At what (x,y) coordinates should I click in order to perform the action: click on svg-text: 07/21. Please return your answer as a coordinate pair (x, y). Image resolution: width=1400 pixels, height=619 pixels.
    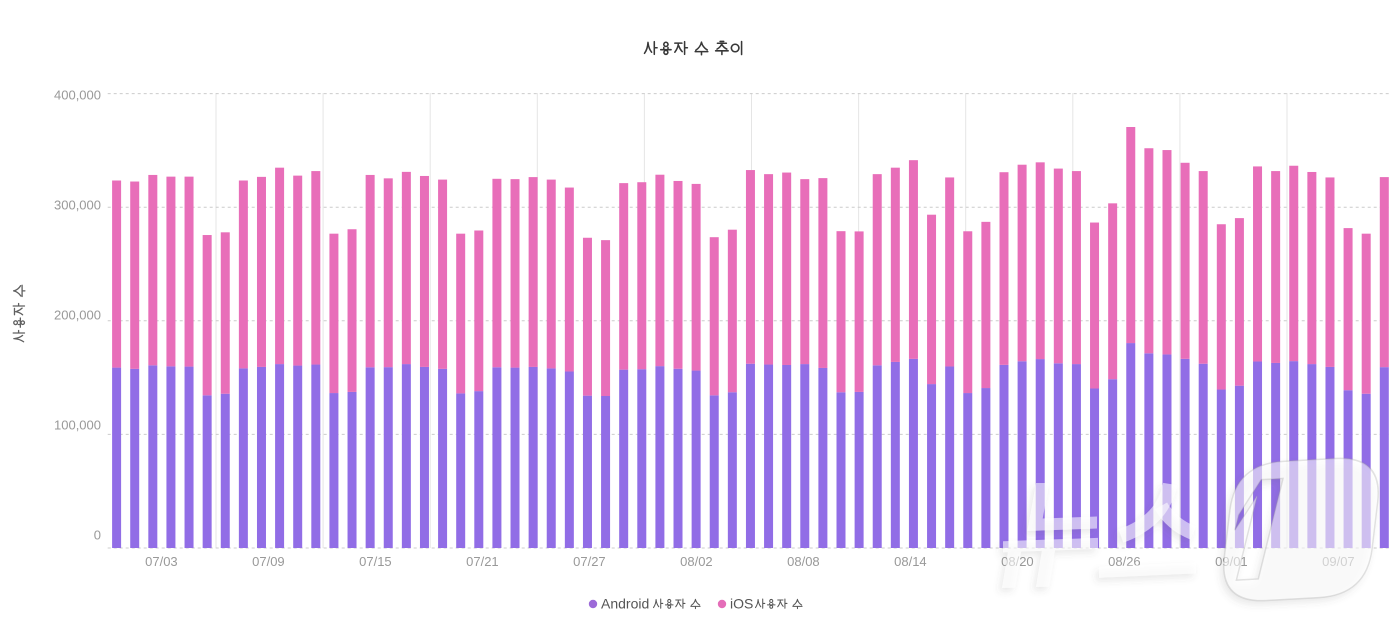
    Looking at the image, I should click on (482, 561).